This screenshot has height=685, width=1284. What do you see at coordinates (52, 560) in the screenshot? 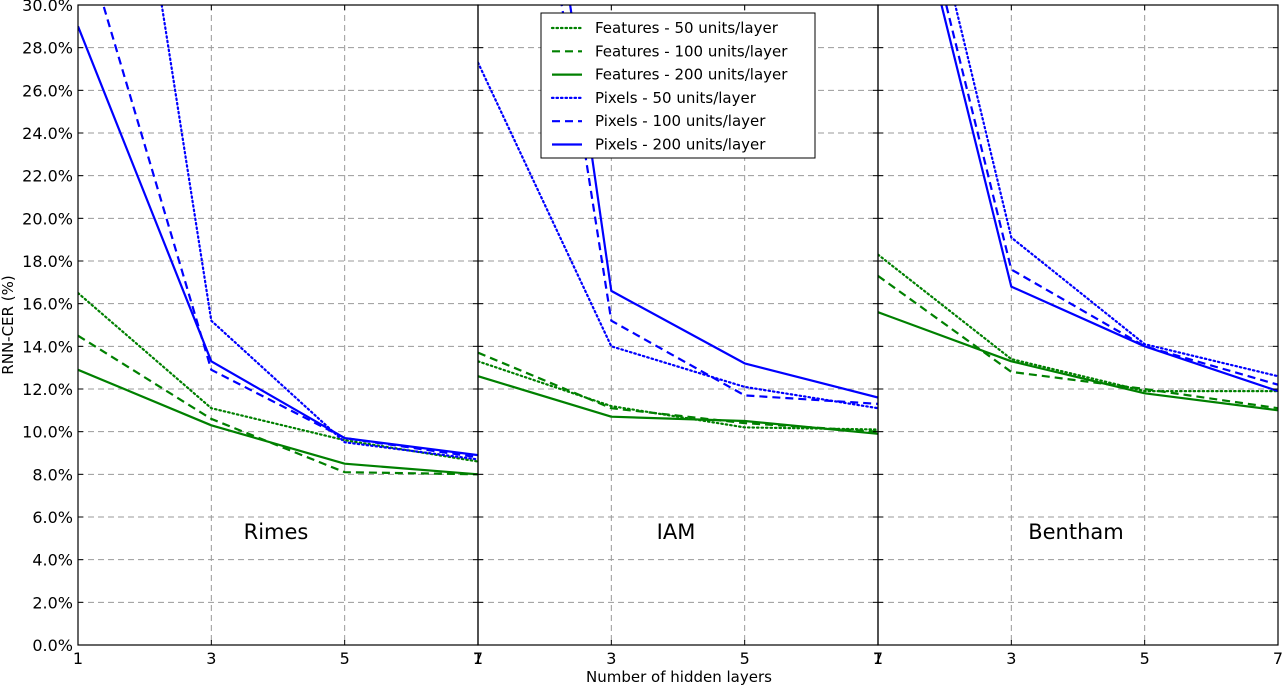
I see `y-tick-label: 4.0%` at bounding box center [52, 560].